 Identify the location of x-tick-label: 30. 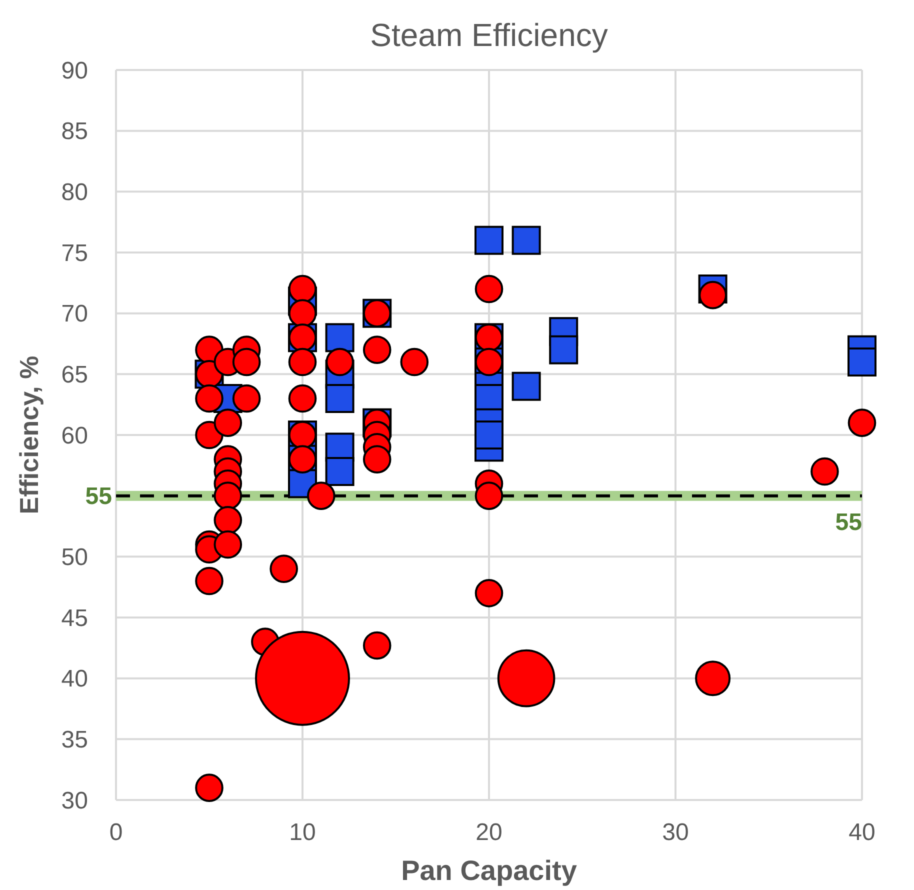
(675, 832).